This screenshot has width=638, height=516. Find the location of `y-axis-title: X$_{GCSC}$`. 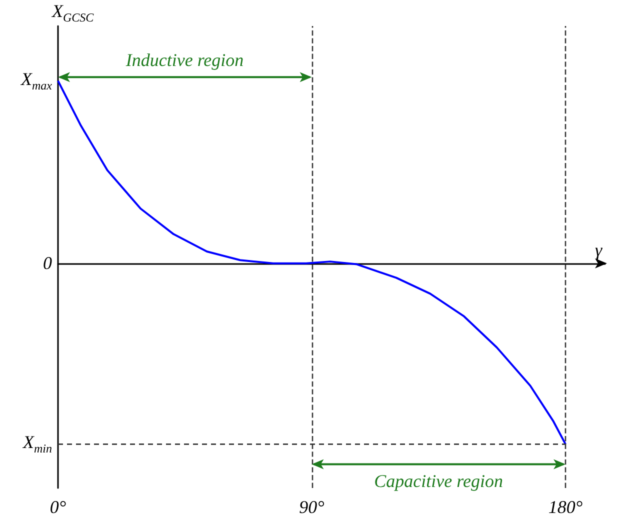

y-axis-title: X$_{GCSC}$ is located at coordinates (73, 13).